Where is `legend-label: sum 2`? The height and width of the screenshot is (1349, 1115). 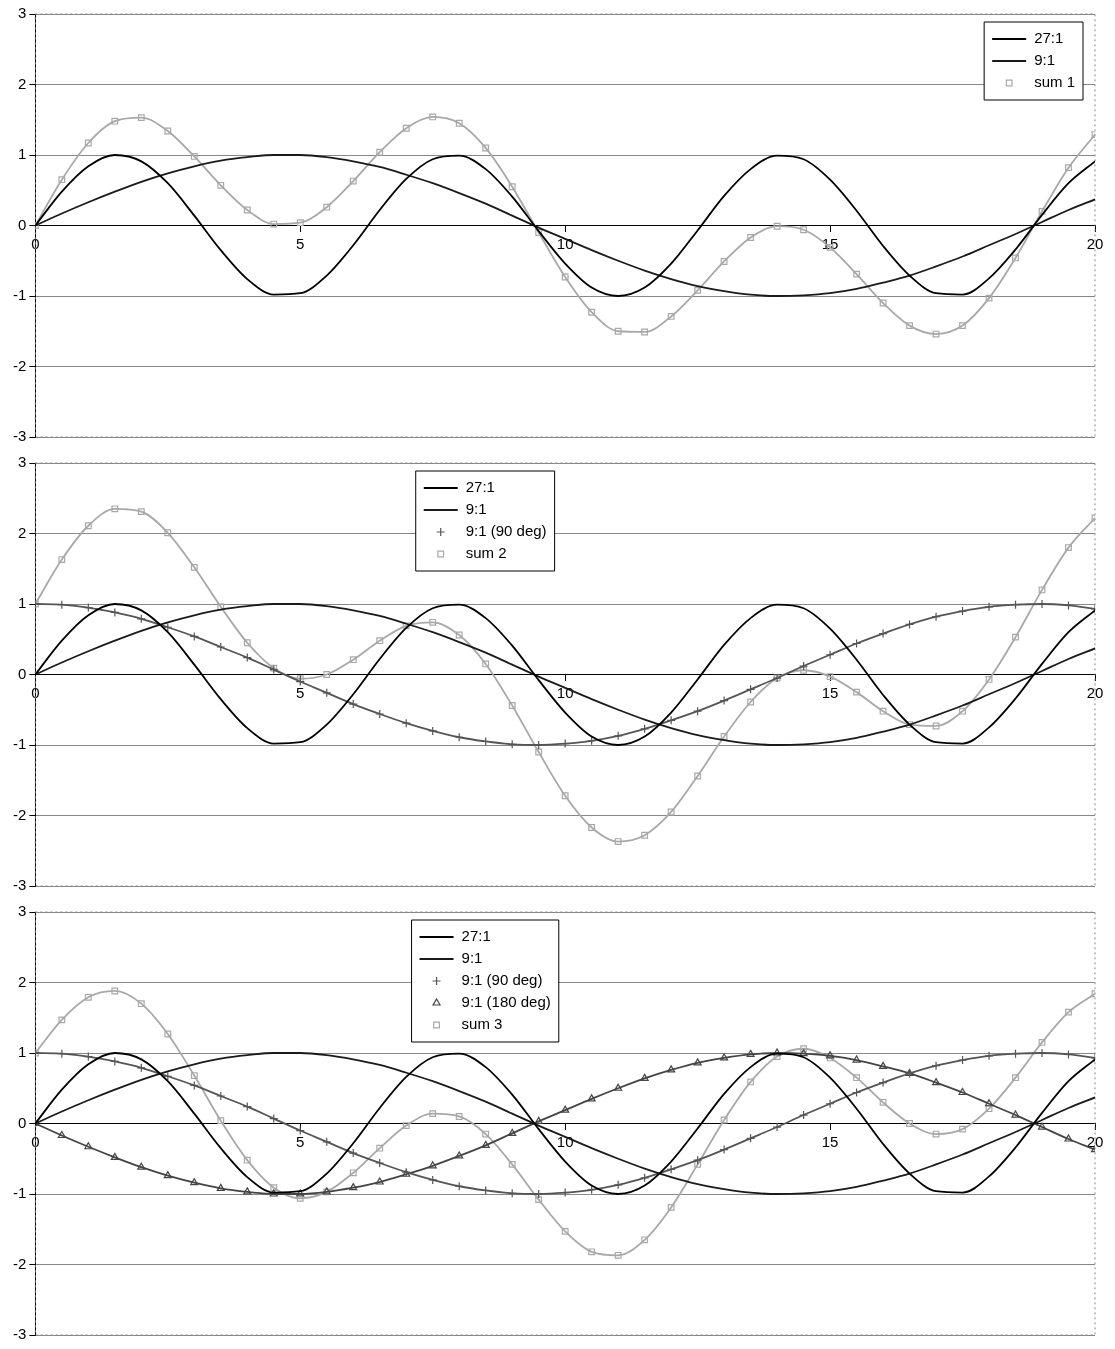 legend-label: sum 2 is located at coordinates (486, 553).